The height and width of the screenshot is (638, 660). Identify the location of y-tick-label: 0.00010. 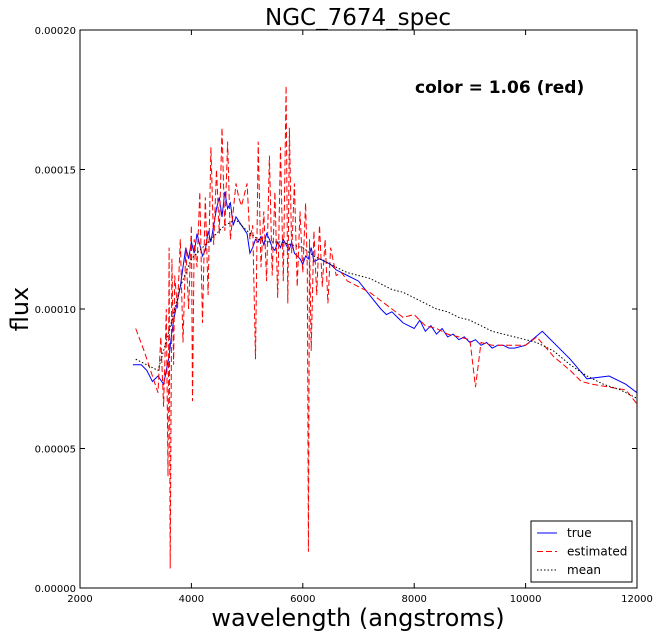
(55, 310).